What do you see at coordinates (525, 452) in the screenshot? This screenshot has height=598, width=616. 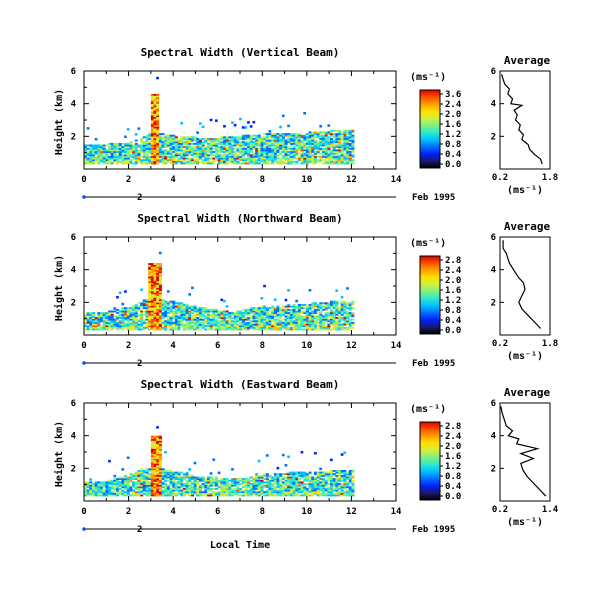 I see `average-frame` at bounding box center [525, 452].